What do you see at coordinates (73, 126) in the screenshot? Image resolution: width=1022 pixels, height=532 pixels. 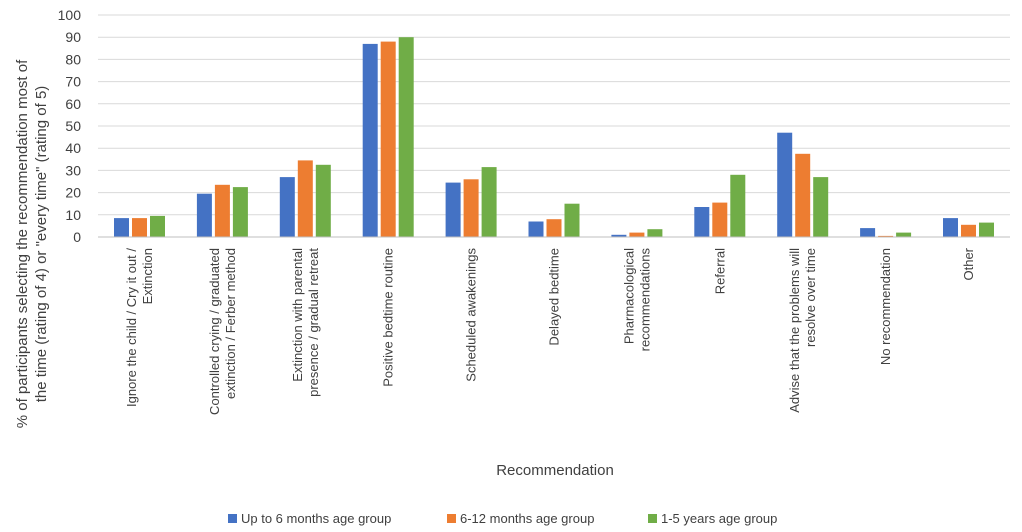 I see `y-tick-label: 50` at bounding box center [73, 126].